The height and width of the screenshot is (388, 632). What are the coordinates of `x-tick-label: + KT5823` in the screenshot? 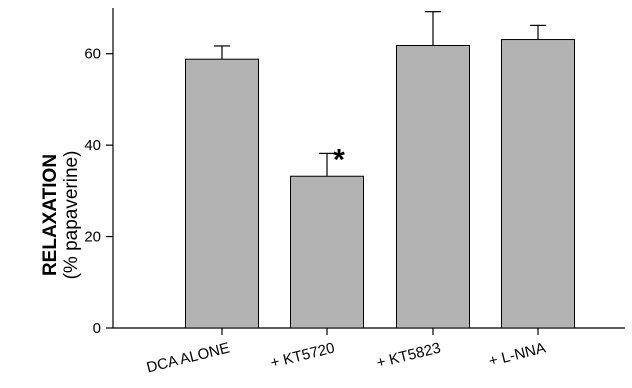 It's located at (409, 355).